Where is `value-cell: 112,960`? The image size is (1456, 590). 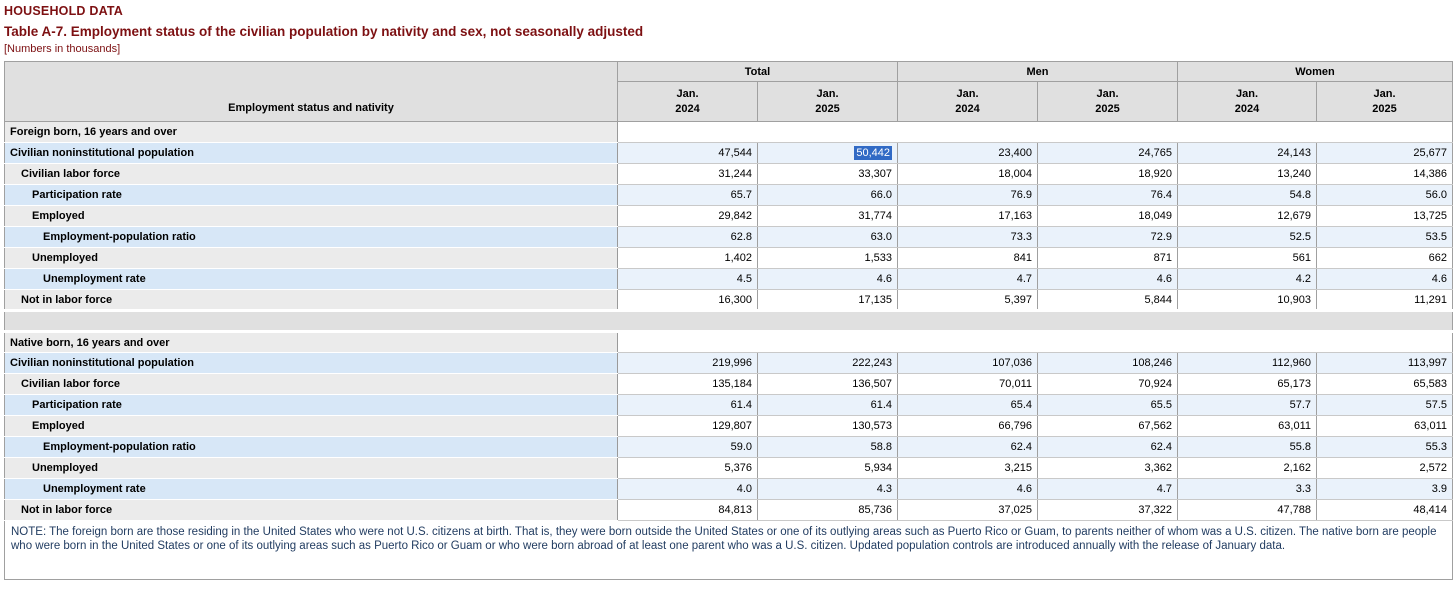 value-cell: 112,960 is located at coordinates (1247, 363).